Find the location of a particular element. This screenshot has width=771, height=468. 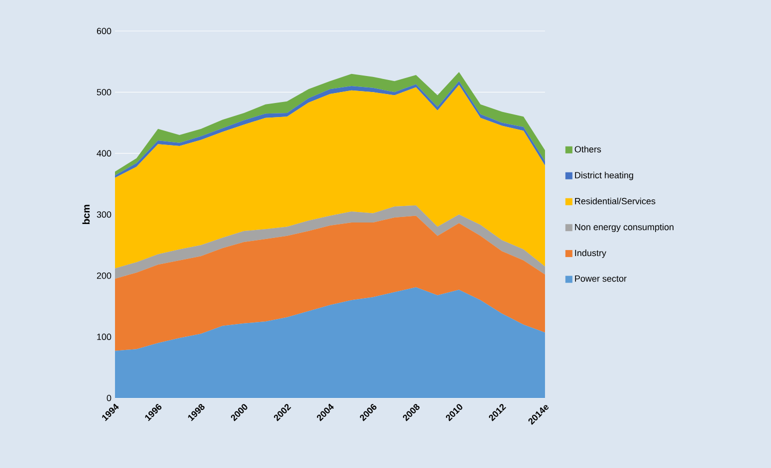

legend-label: District heating is located at coordinates (604, 176).